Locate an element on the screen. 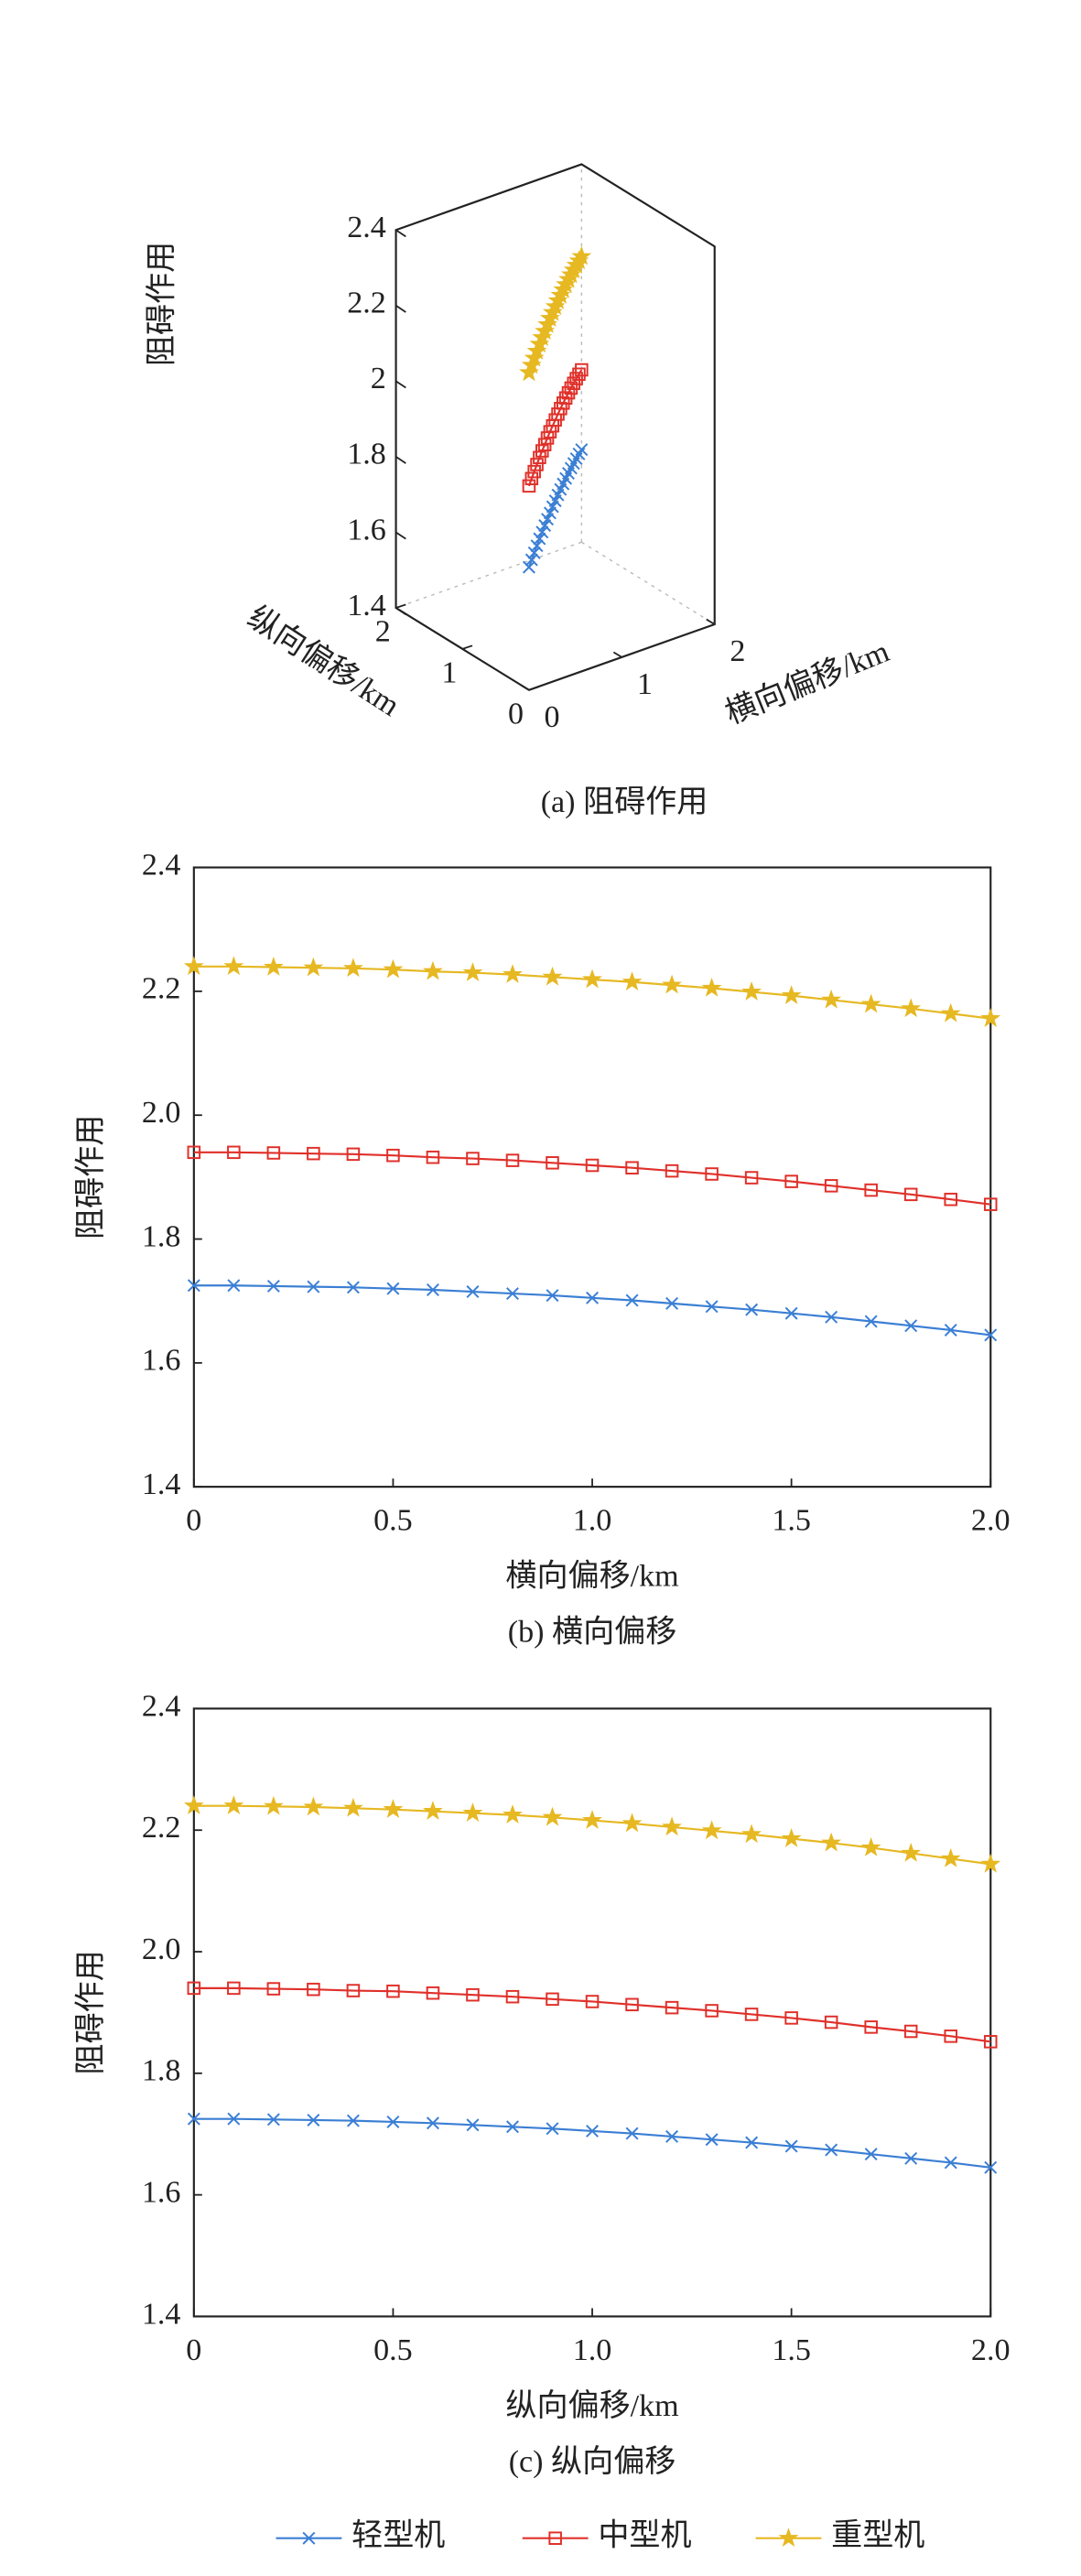 The height and width of the screenshot is (2576, 1081). legend-label: 轻型机 is located at coordinates (398, 2536).